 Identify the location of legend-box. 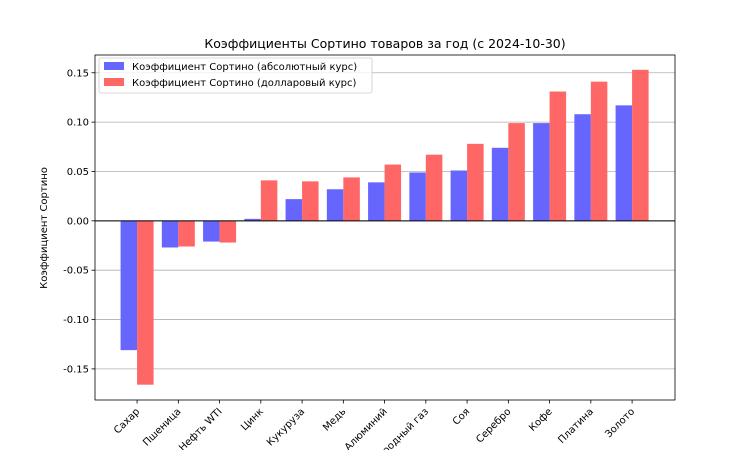
(235, 75).